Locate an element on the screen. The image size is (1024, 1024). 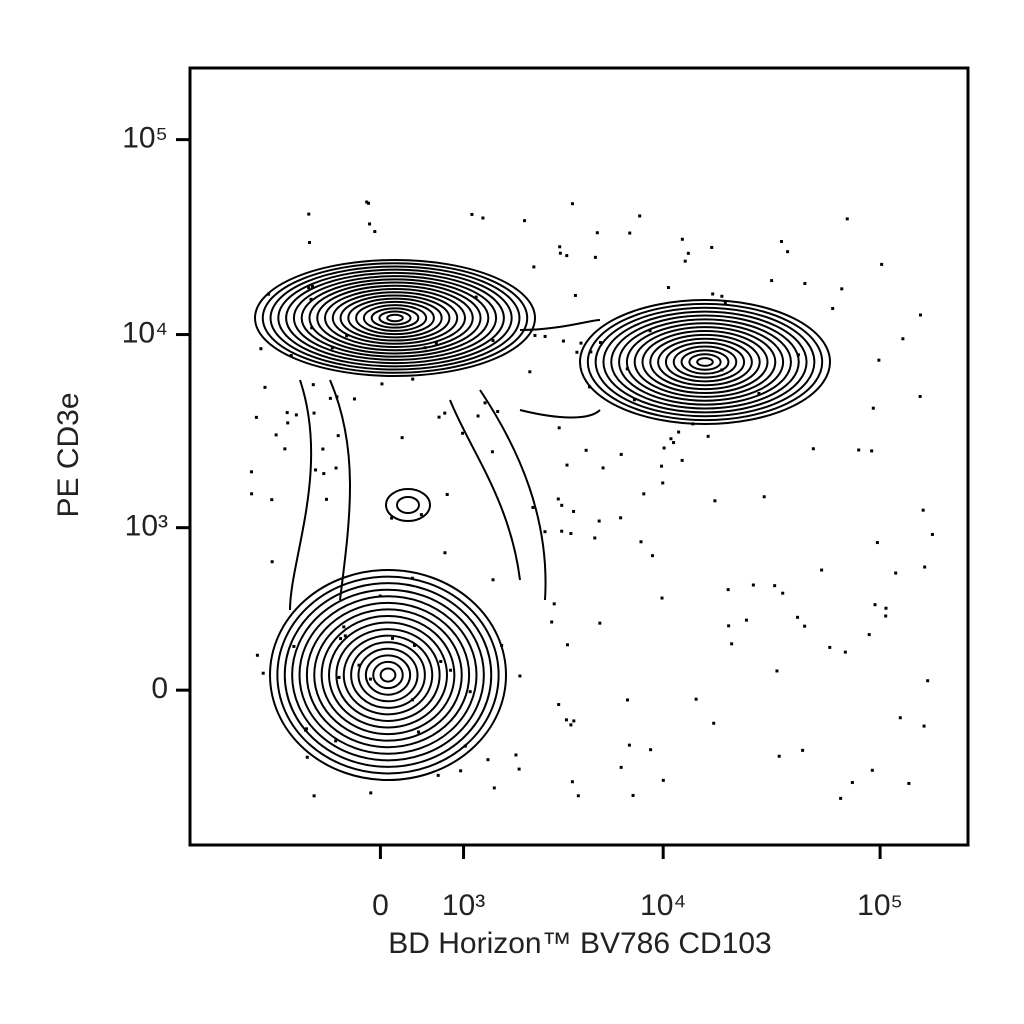
x-tick-label: 10⁵ is located at coordinates (880, 905).